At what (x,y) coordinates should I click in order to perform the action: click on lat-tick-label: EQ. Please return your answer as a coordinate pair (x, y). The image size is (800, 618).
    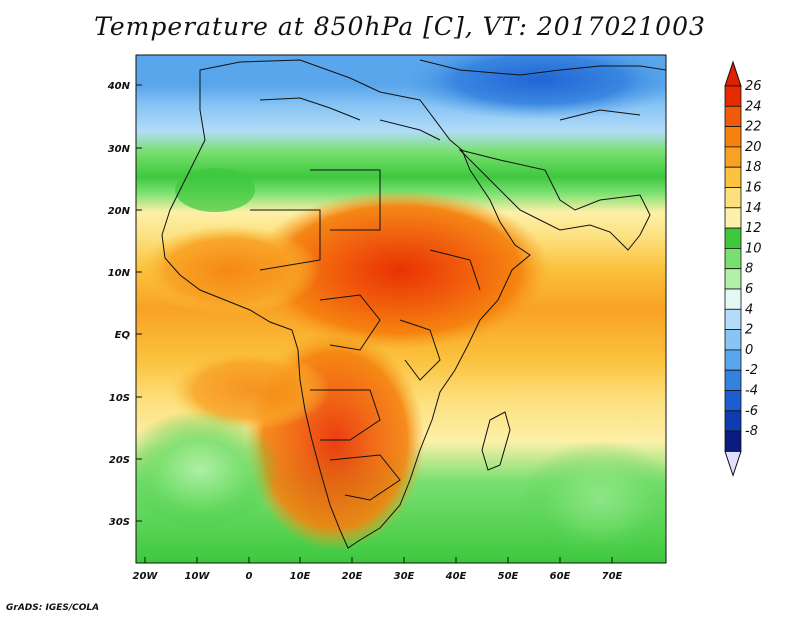
    Looking at the image, I should click on (123, 335).